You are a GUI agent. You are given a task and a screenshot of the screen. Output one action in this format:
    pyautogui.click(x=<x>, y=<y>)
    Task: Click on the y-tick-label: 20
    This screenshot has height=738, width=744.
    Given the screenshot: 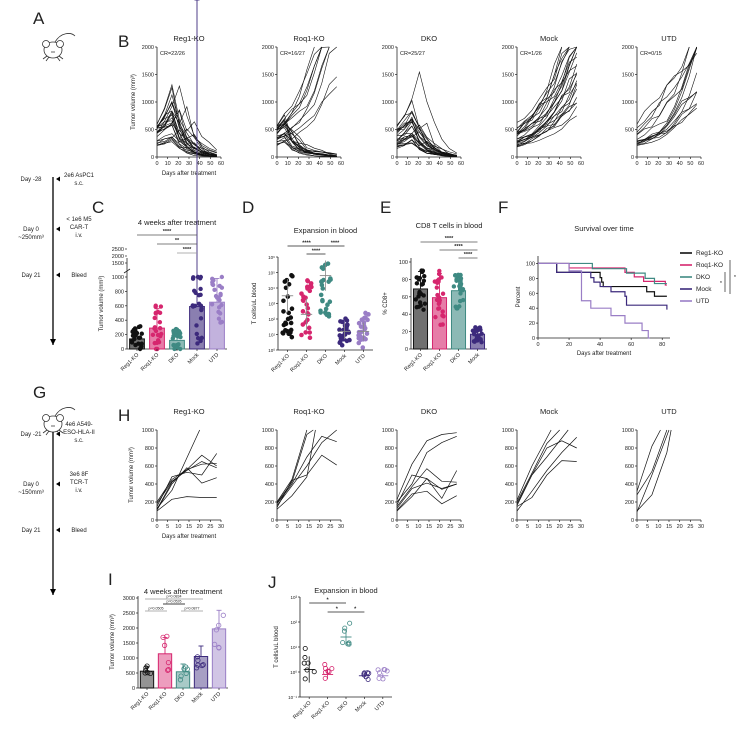 What is the action you would take?
    pyautogui.click(x=405, y=333)
    